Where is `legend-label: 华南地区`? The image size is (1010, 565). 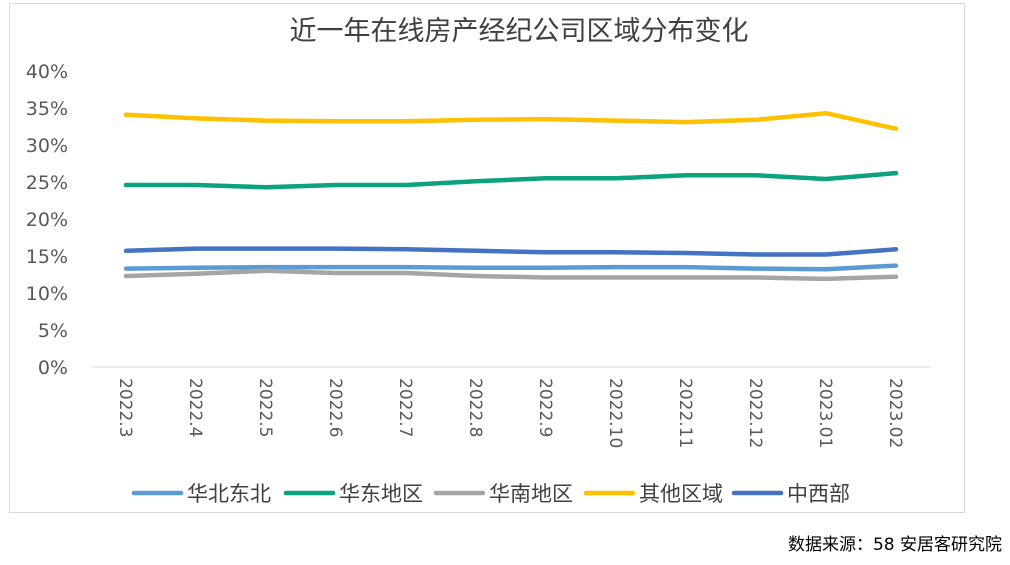
legend-label: 华南地区 is located at coordinates (531, 494).